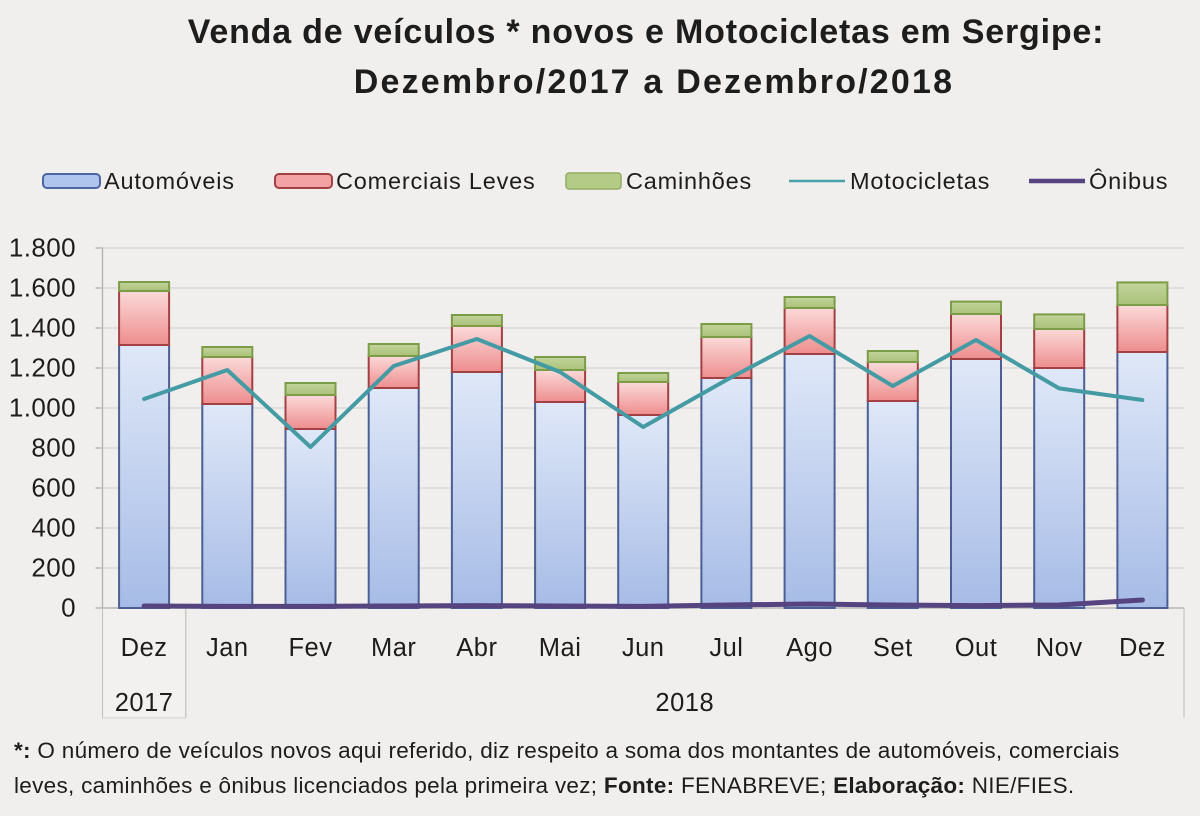 This screenshot has height=816, width=1200. Describe the element at coordinates (53, 488) in the screenshot. I see `svg-text: 600` at that location.